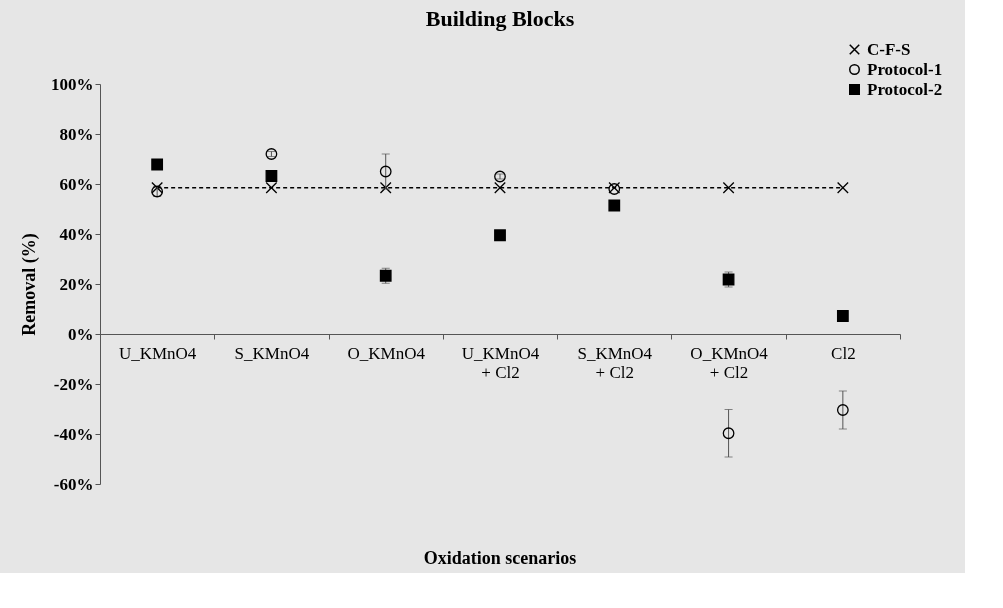 The height and width of the screenshot is (608, 1003). Describe the element at coordinates (73, 384) in the screenshot. I see `y-tick-label: -20%` at that location.